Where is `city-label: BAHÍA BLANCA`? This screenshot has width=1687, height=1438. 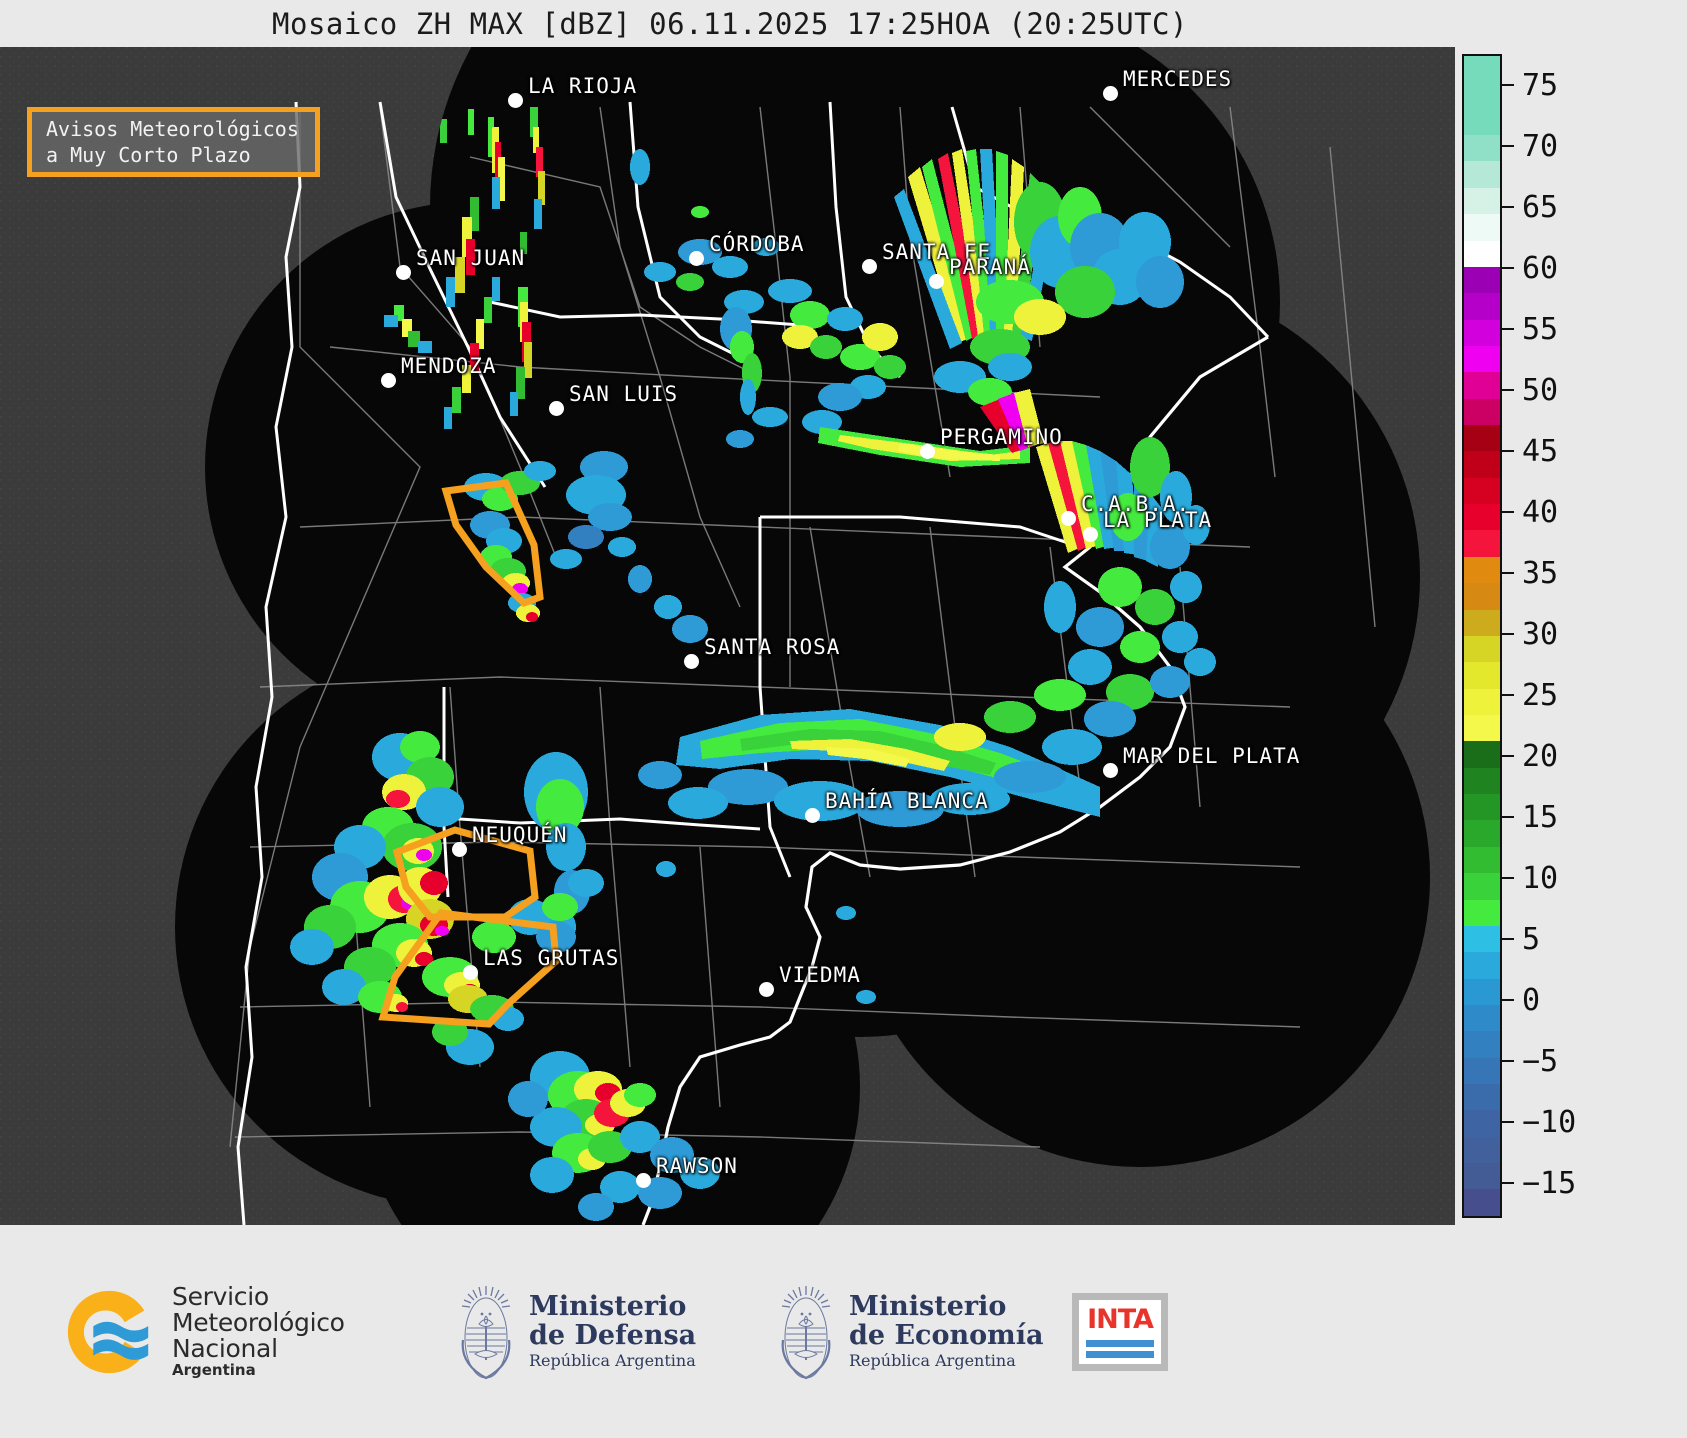
city-label: BAHÍA BLANCA is located at coordinates (907, 801).